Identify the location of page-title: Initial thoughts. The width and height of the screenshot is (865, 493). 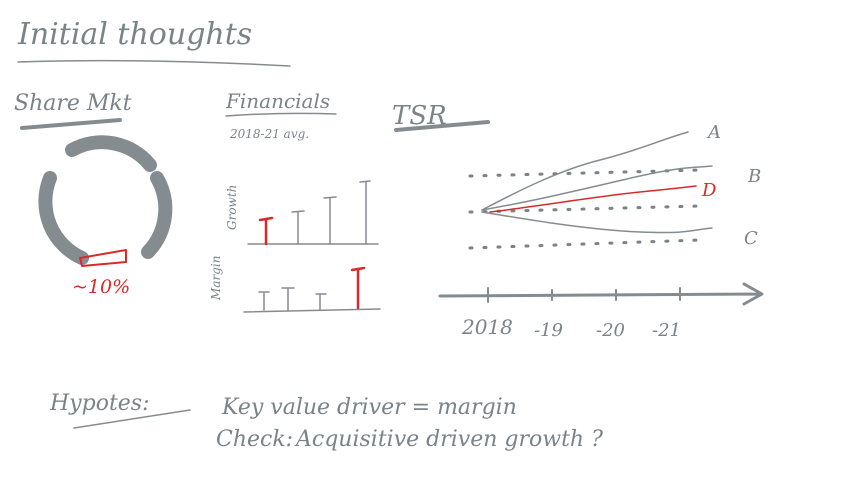
(134, 34).